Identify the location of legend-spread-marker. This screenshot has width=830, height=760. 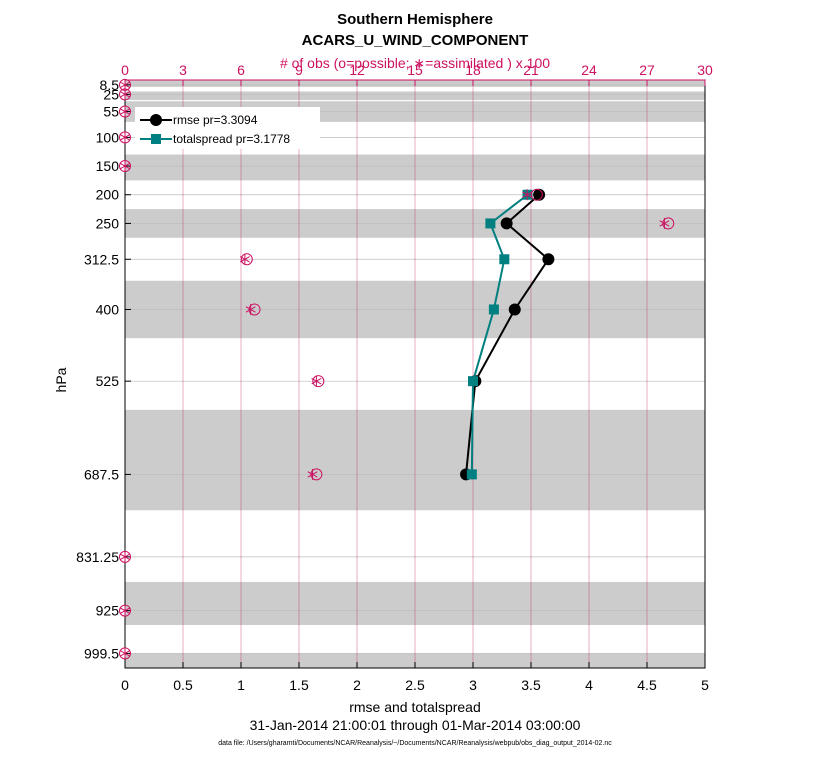
(156, 139).